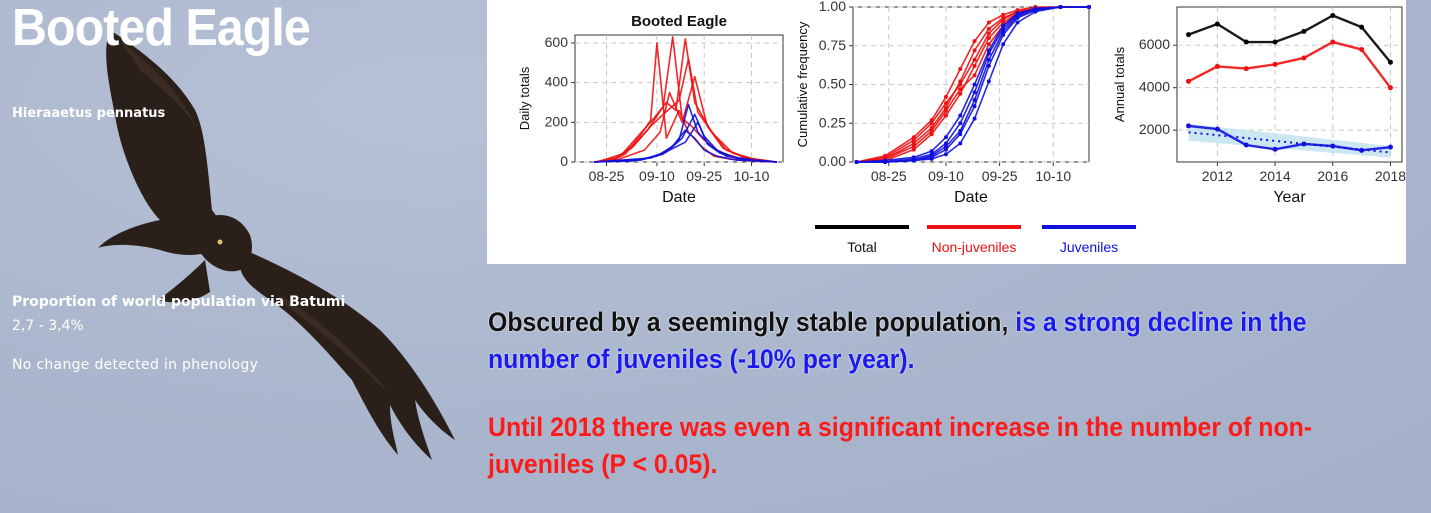 The height and width of the screenshot is (513, 1431). I want to click on y-tick-label: 0.50, so click(832, 84).